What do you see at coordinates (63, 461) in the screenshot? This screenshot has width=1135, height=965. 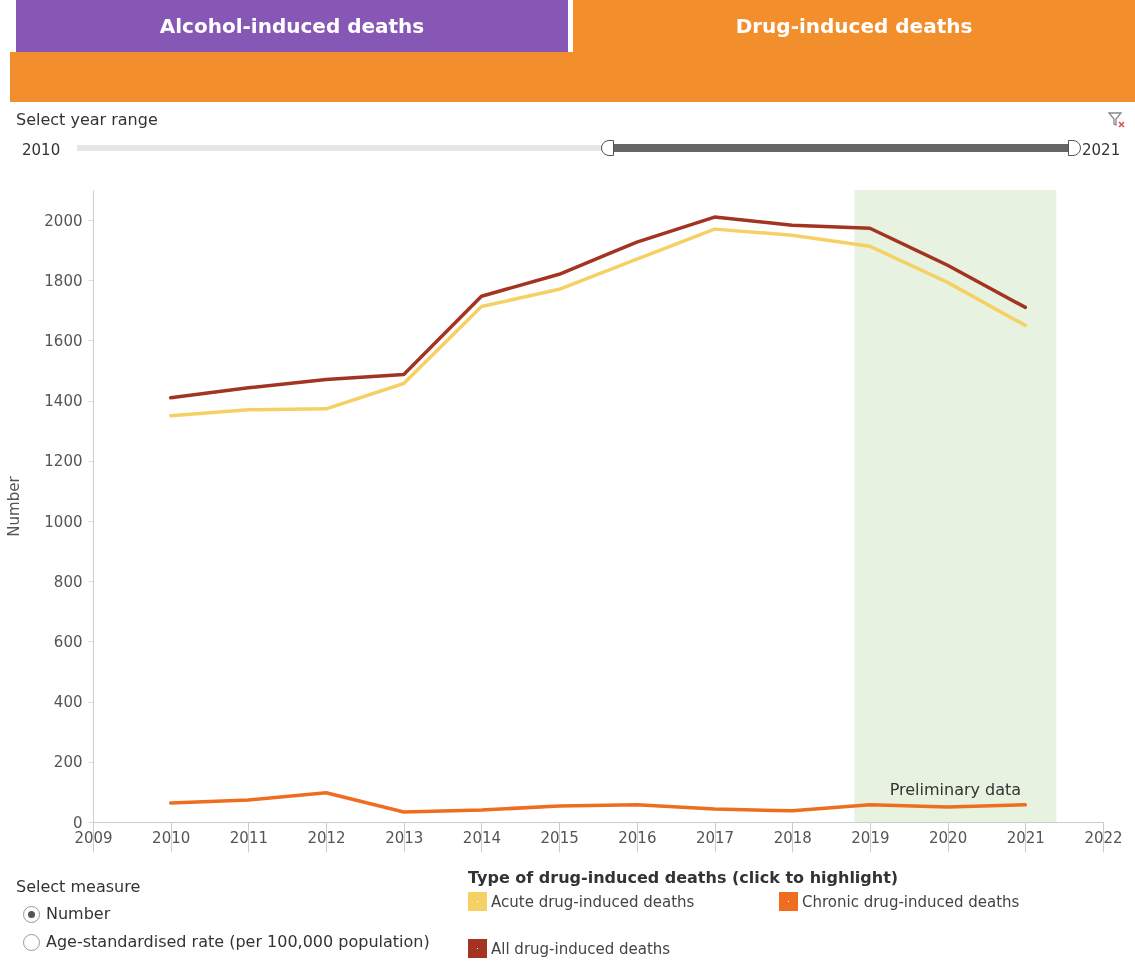 I see `y-tick-label: 1200` at bounding box center [63, 461].